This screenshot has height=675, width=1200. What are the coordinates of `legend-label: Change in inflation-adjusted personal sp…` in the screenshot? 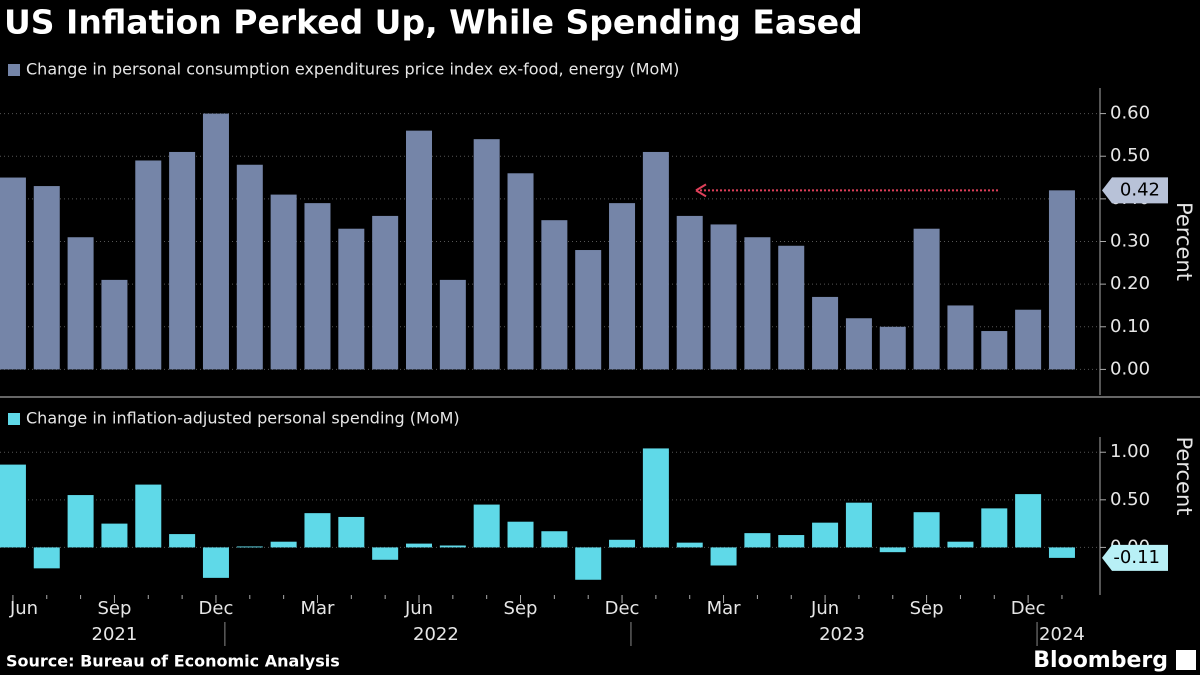 It's located at (243, 418).